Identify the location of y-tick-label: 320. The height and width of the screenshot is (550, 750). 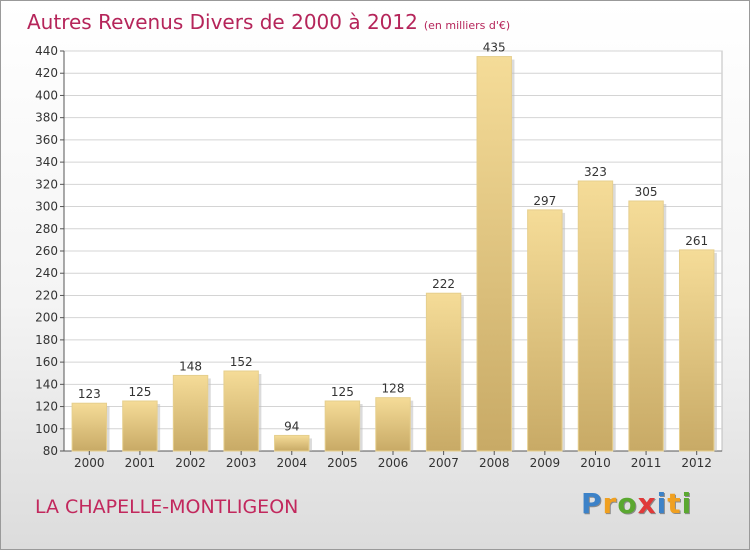
(46, 184).